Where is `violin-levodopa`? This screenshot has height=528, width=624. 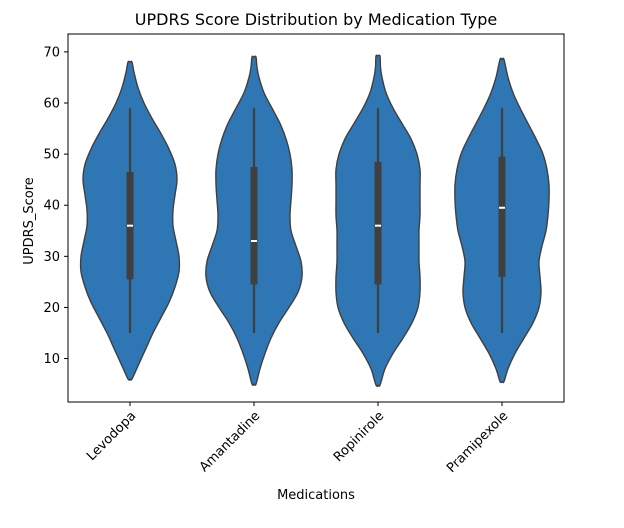
violin-levodopa is located at coordinates (130, 220).